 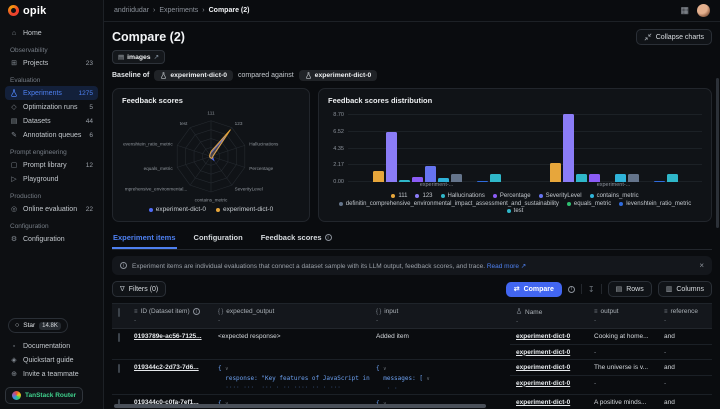 What do you see at coordinates (424, 196) in the screenshot?
I see `legend-item: 123` at bounding box center [424, 196].